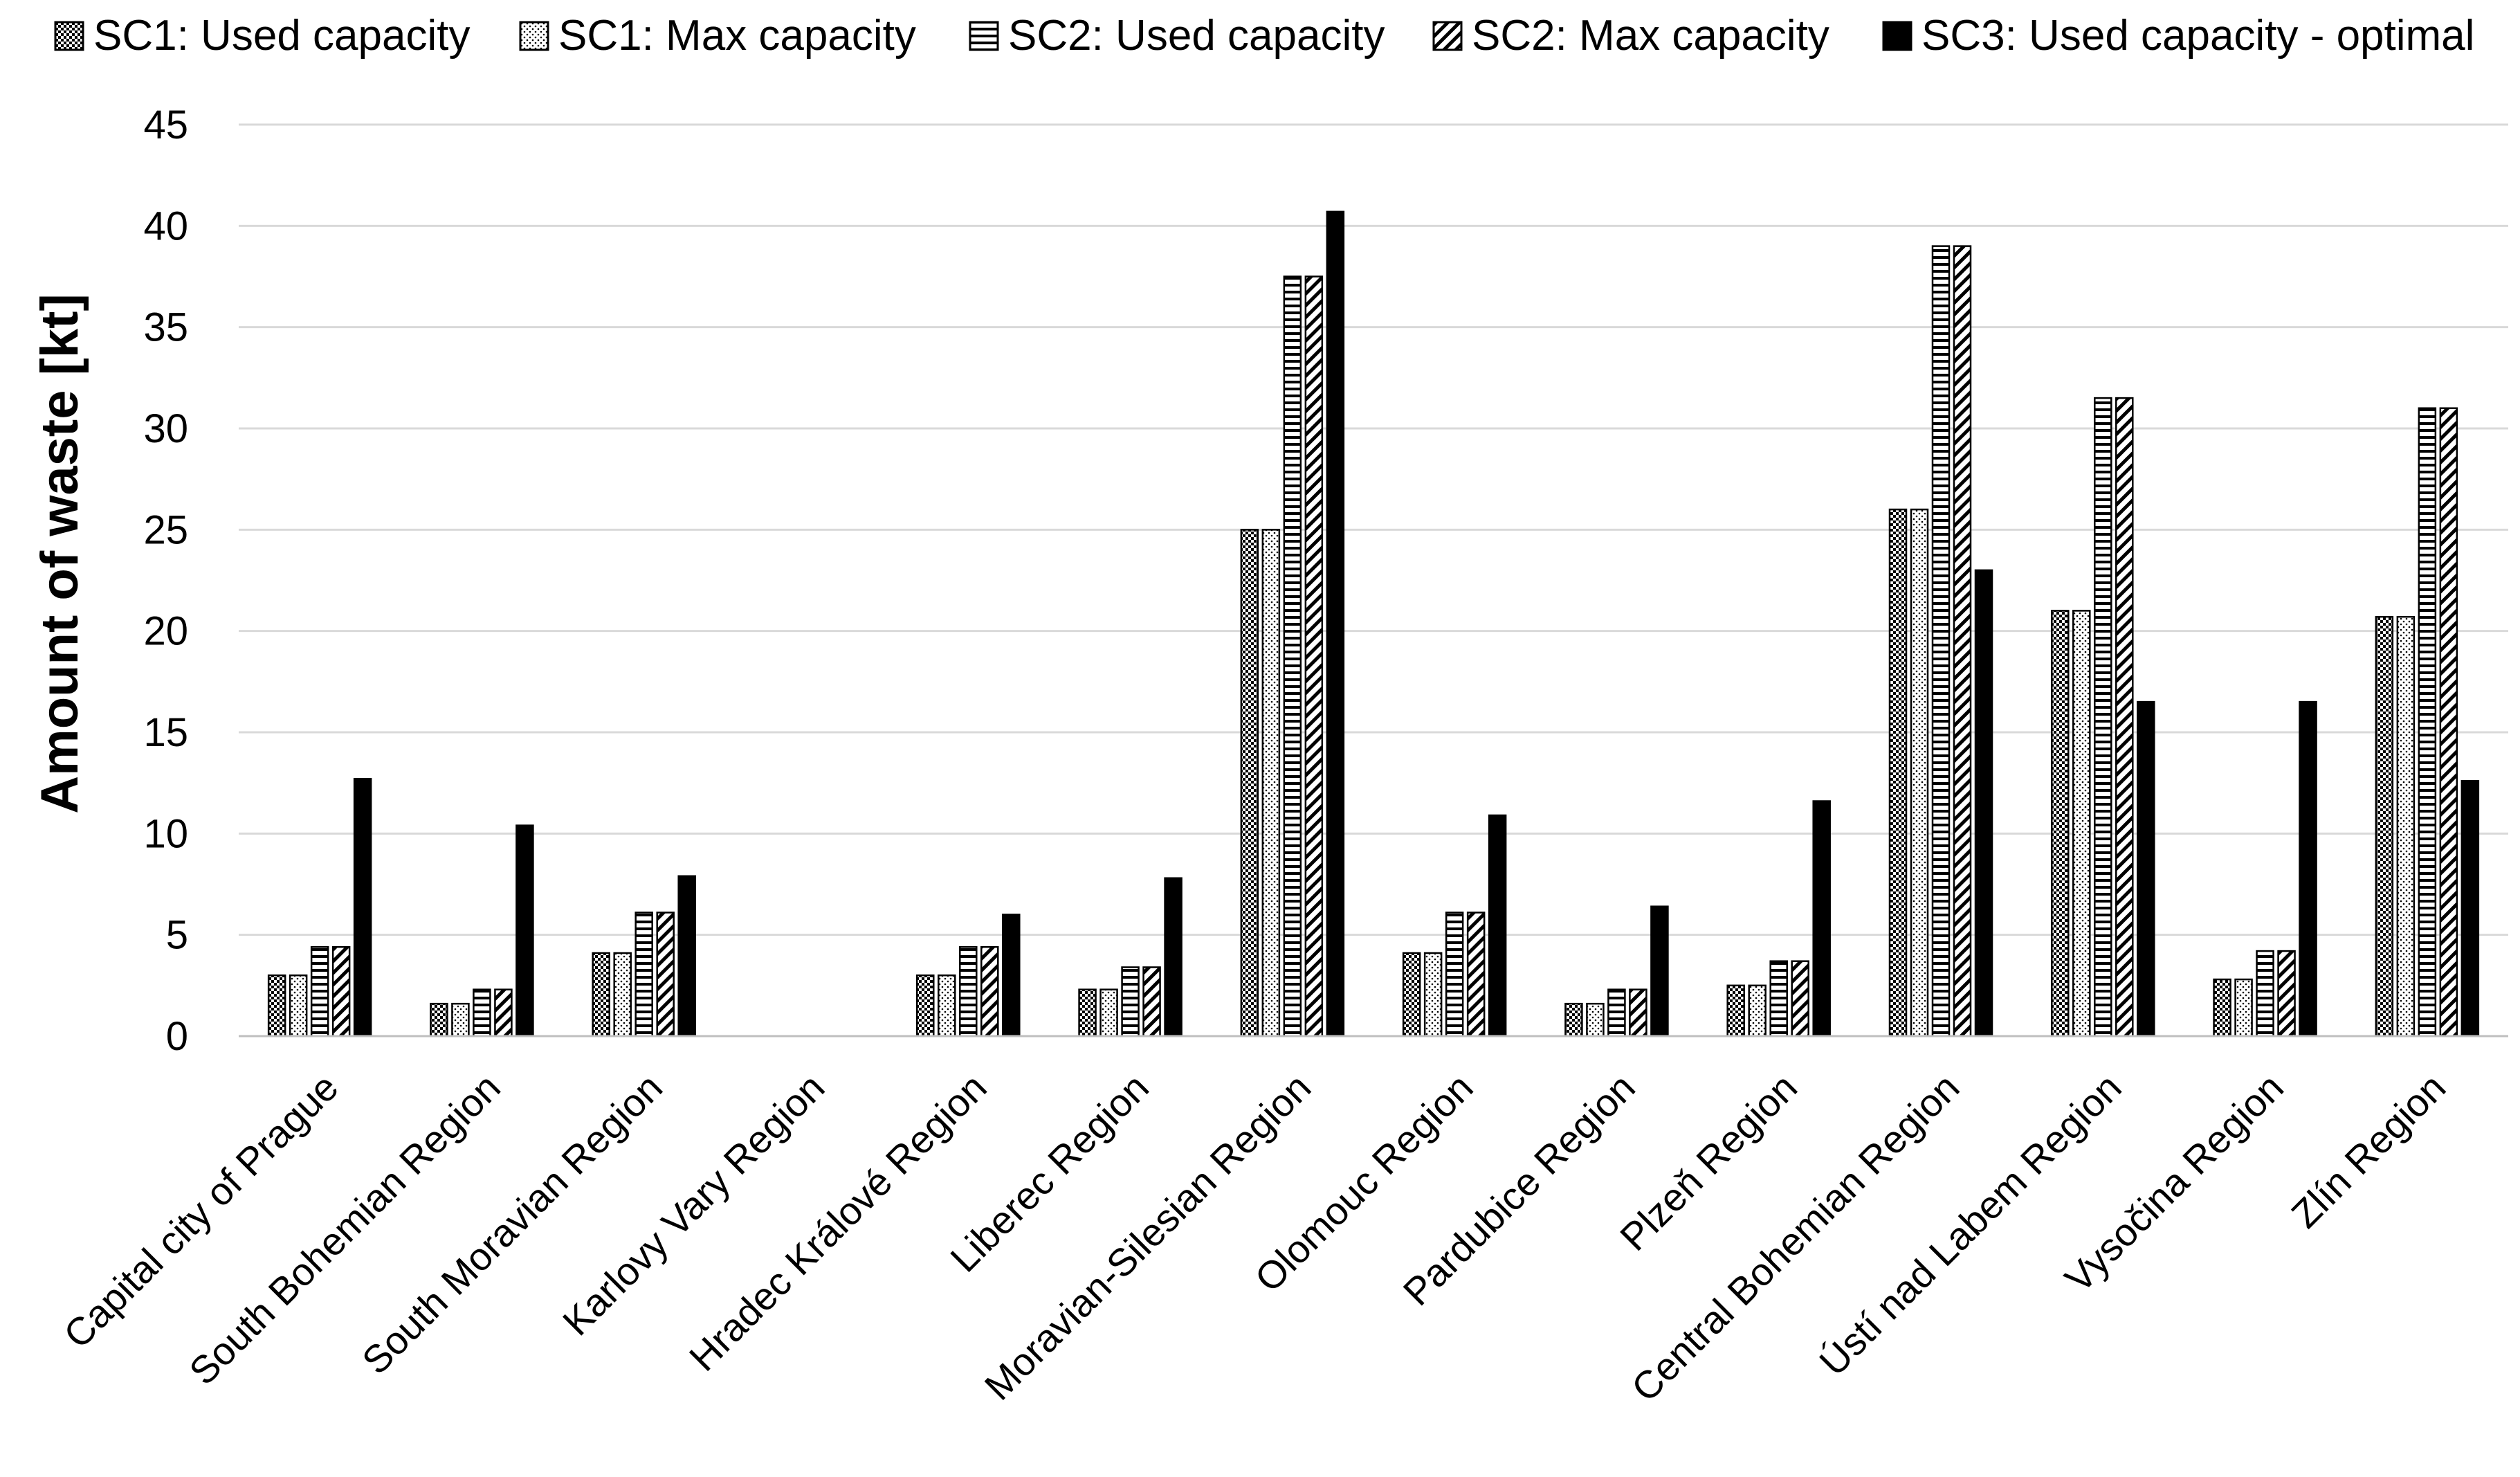 This screenshot has width=2520, height=1477. What do you see at coordinates (59, 553) in the screenshot?
I see `y-axis-title: Amount of waste [kt]` at bounding box center [59, 553].